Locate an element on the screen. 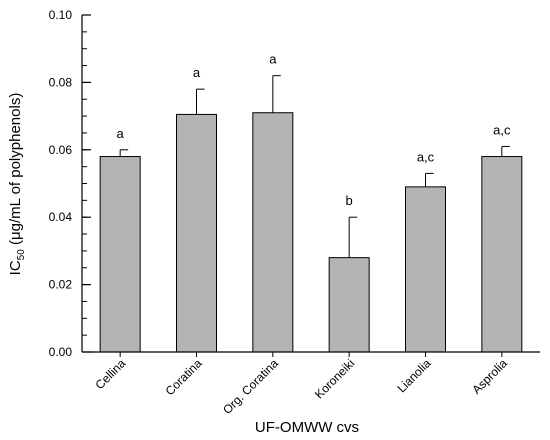 This screenshot has height=440, width=550. y-tick-label: 0.02 is located at coordinates (61, 285).